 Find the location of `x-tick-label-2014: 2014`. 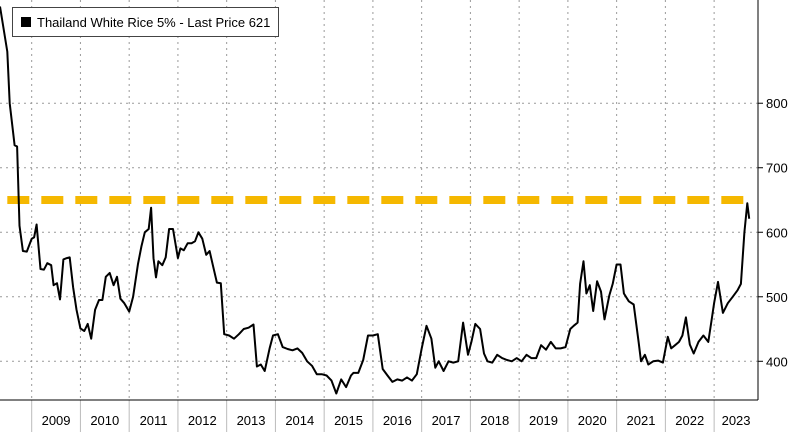

x-tick-label-2014: 2014 is located at coordinates (299, 420).